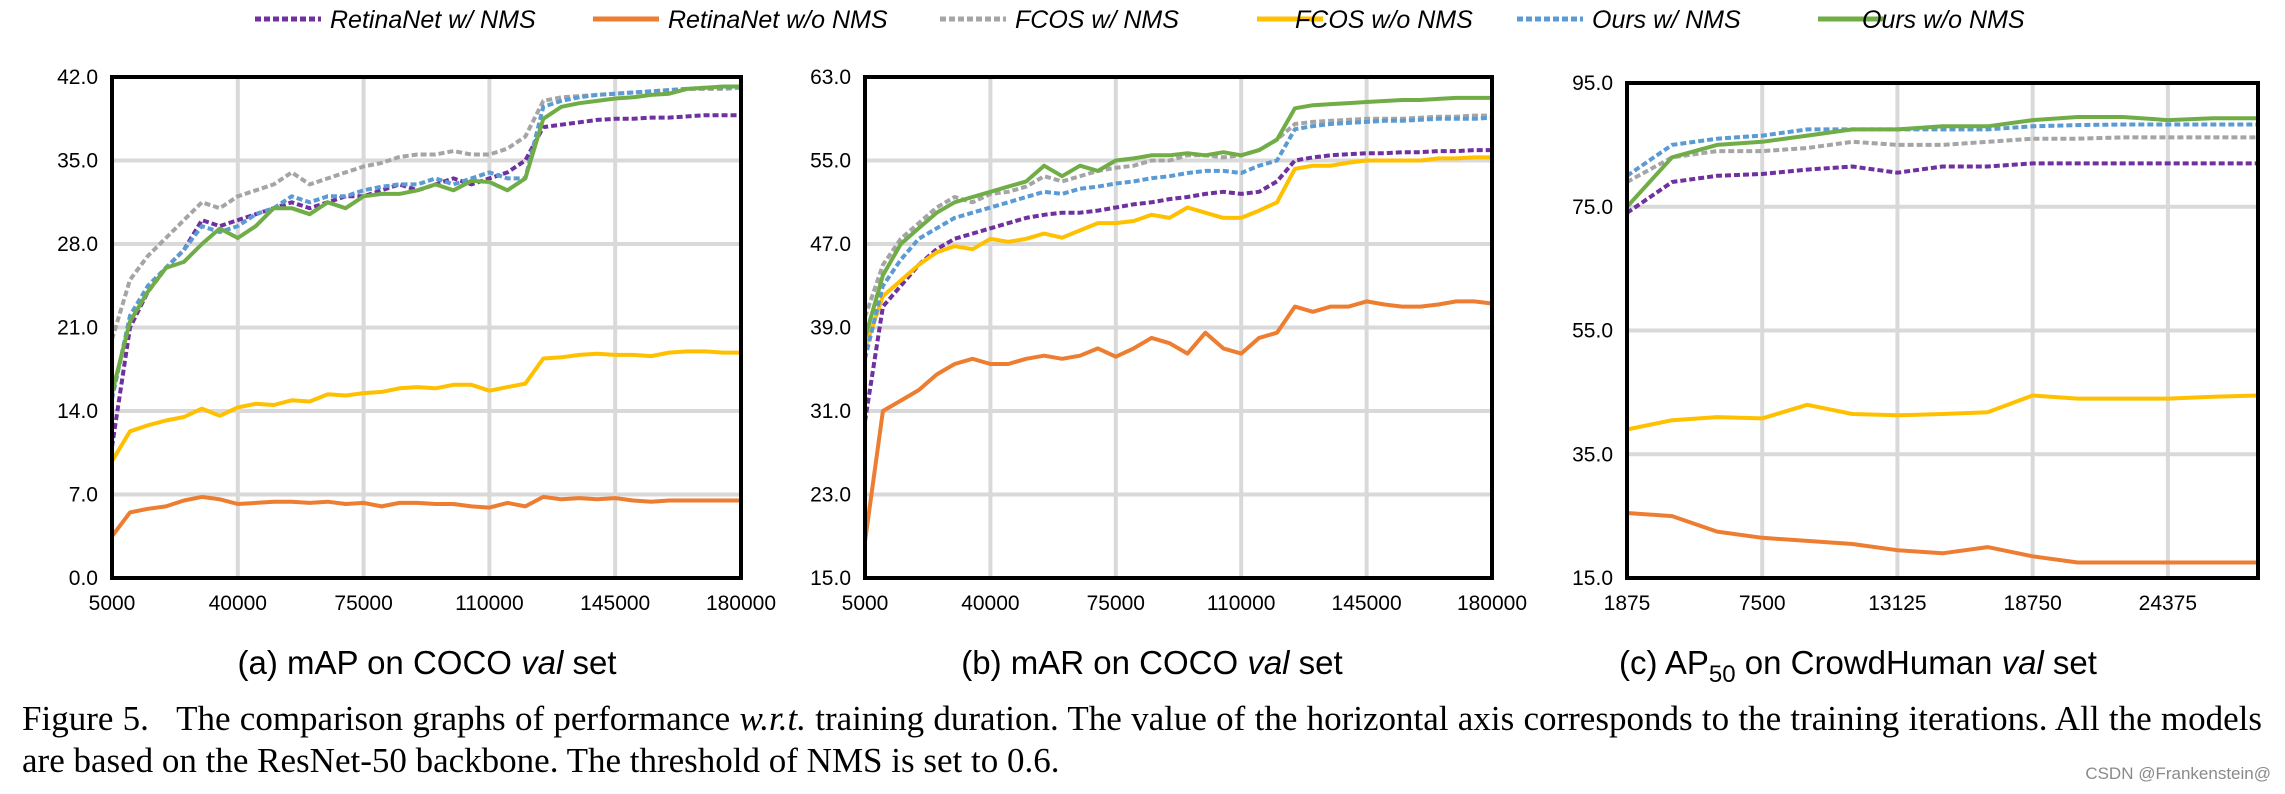 This screenshot has width=2285, height=794. I want to click on y-tick-label: 14.0, so click(77, 411).